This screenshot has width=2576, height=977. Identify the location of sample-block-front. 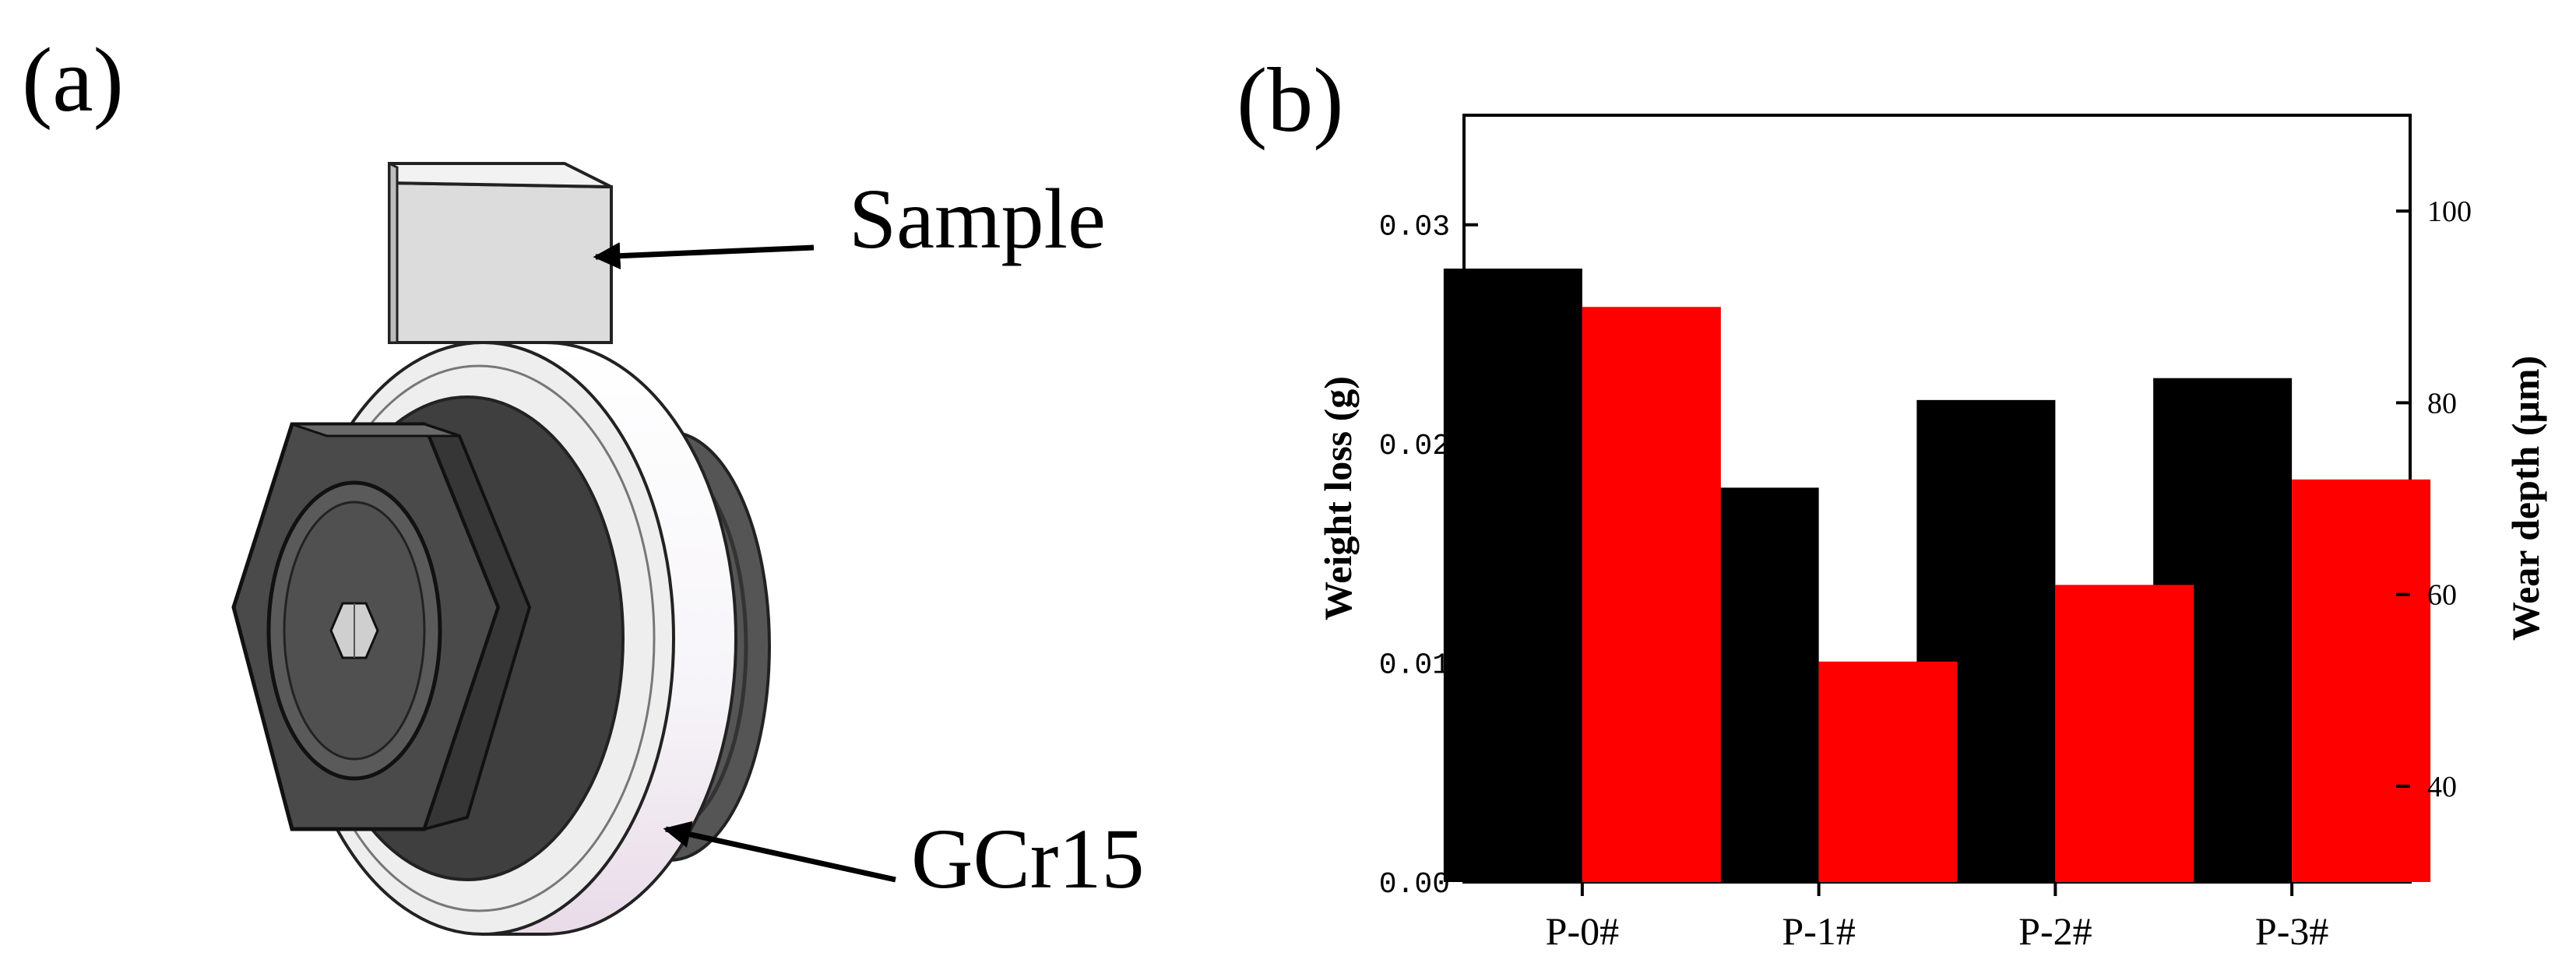
(500, 262).